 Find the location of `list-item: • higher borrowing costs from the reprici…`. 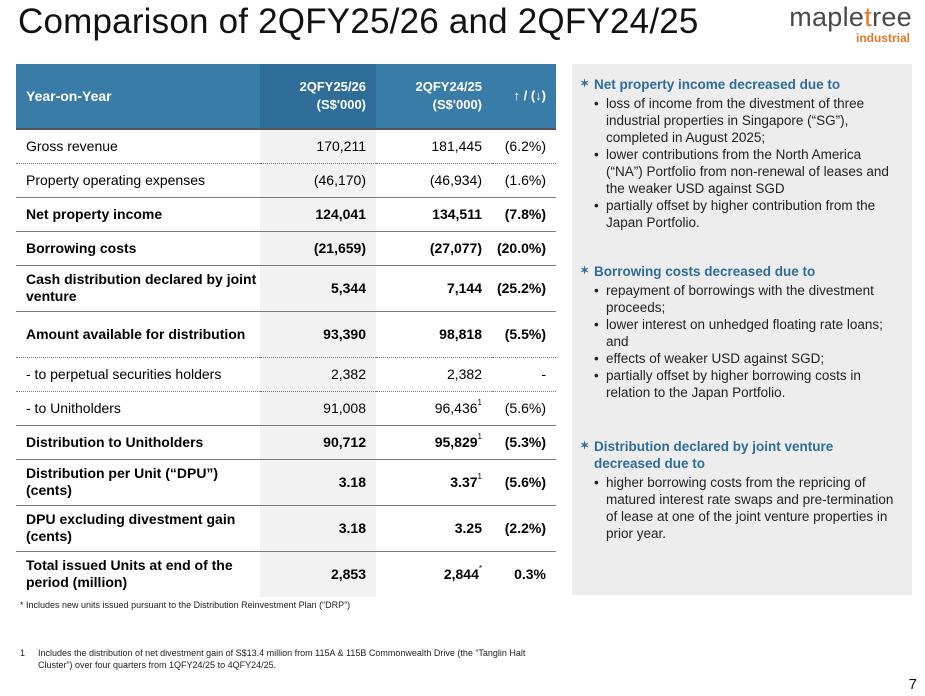

list-item: • higher borrowing costs from the reprici… is located at coordinates (744, 508).